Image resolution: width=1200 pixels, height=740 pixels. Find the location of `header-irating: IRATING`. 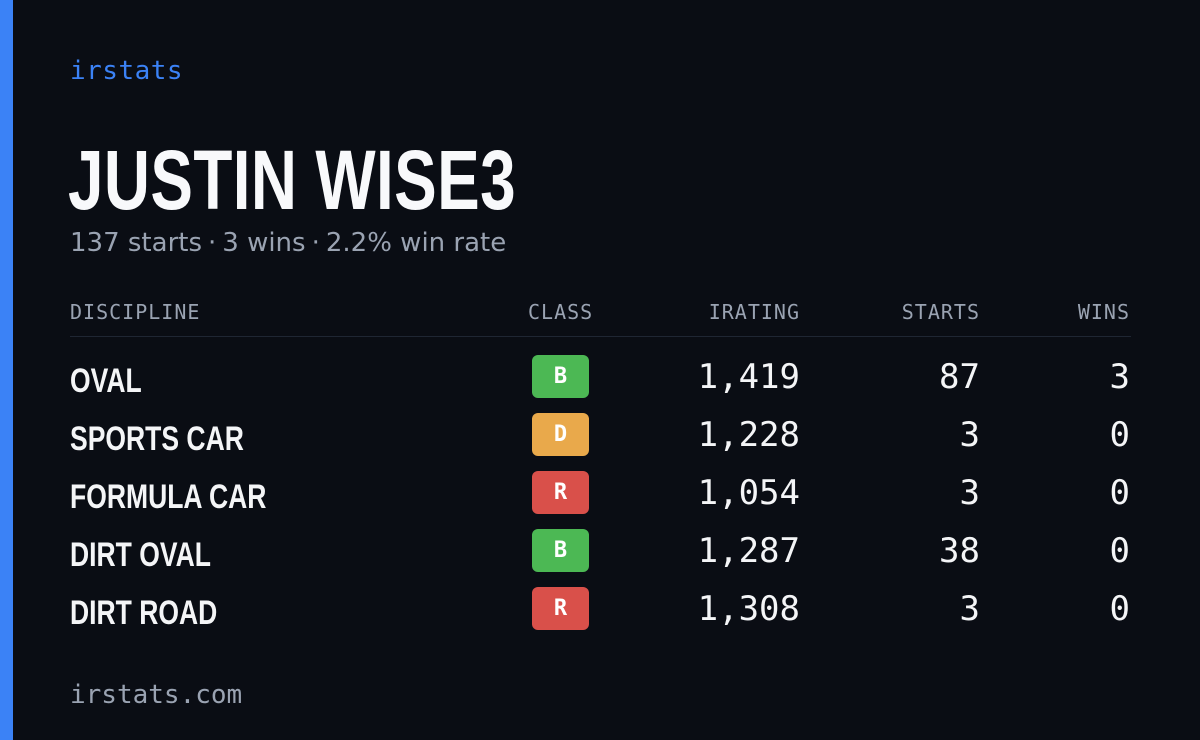

header-irating: IRATING is located at coordinates (754, 312).